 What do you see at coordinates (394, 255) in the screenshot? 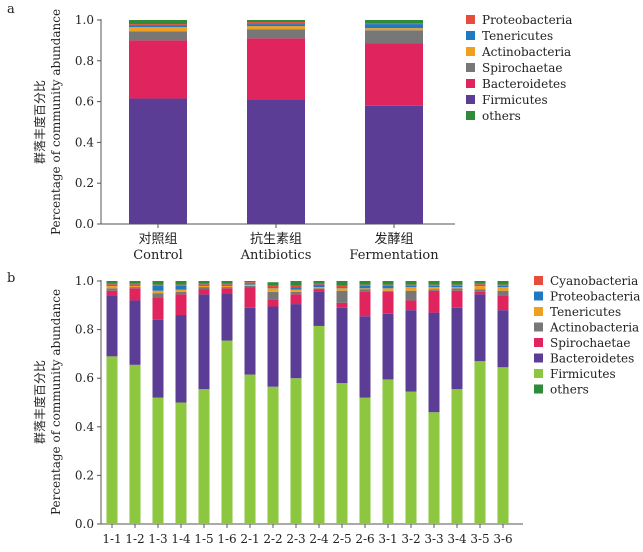
I see `a-xtick-label-en: Fermentation` at bounding box center [394, 255].